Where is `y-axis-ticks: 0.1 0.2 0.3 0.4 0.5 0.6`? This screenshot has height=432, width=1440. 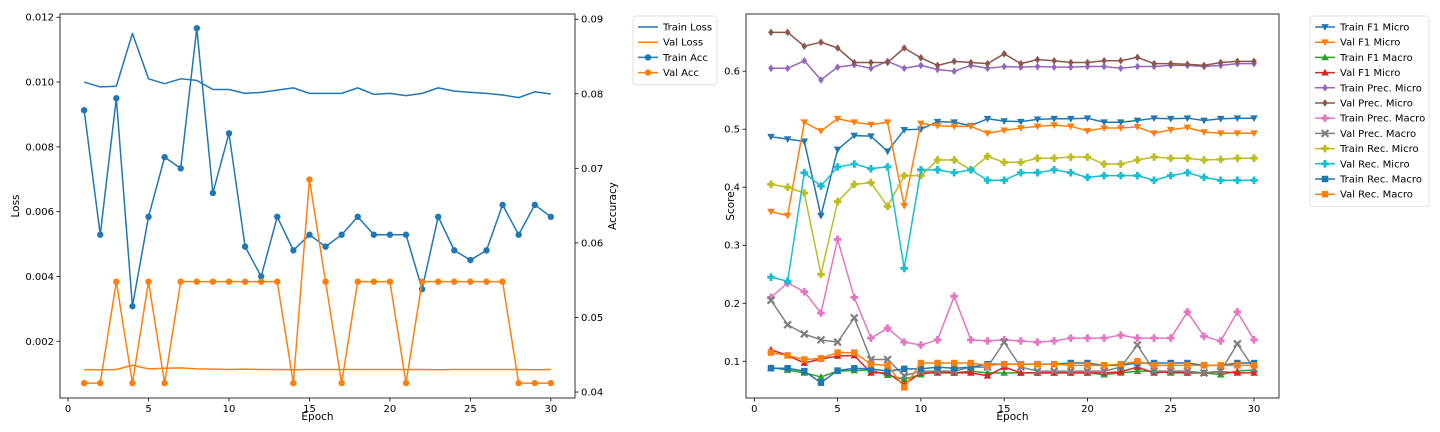 y-axis-ticks: 0.1 0.2 0.3 0.4 0.5 0.6 is located at coordinates (735, 217).